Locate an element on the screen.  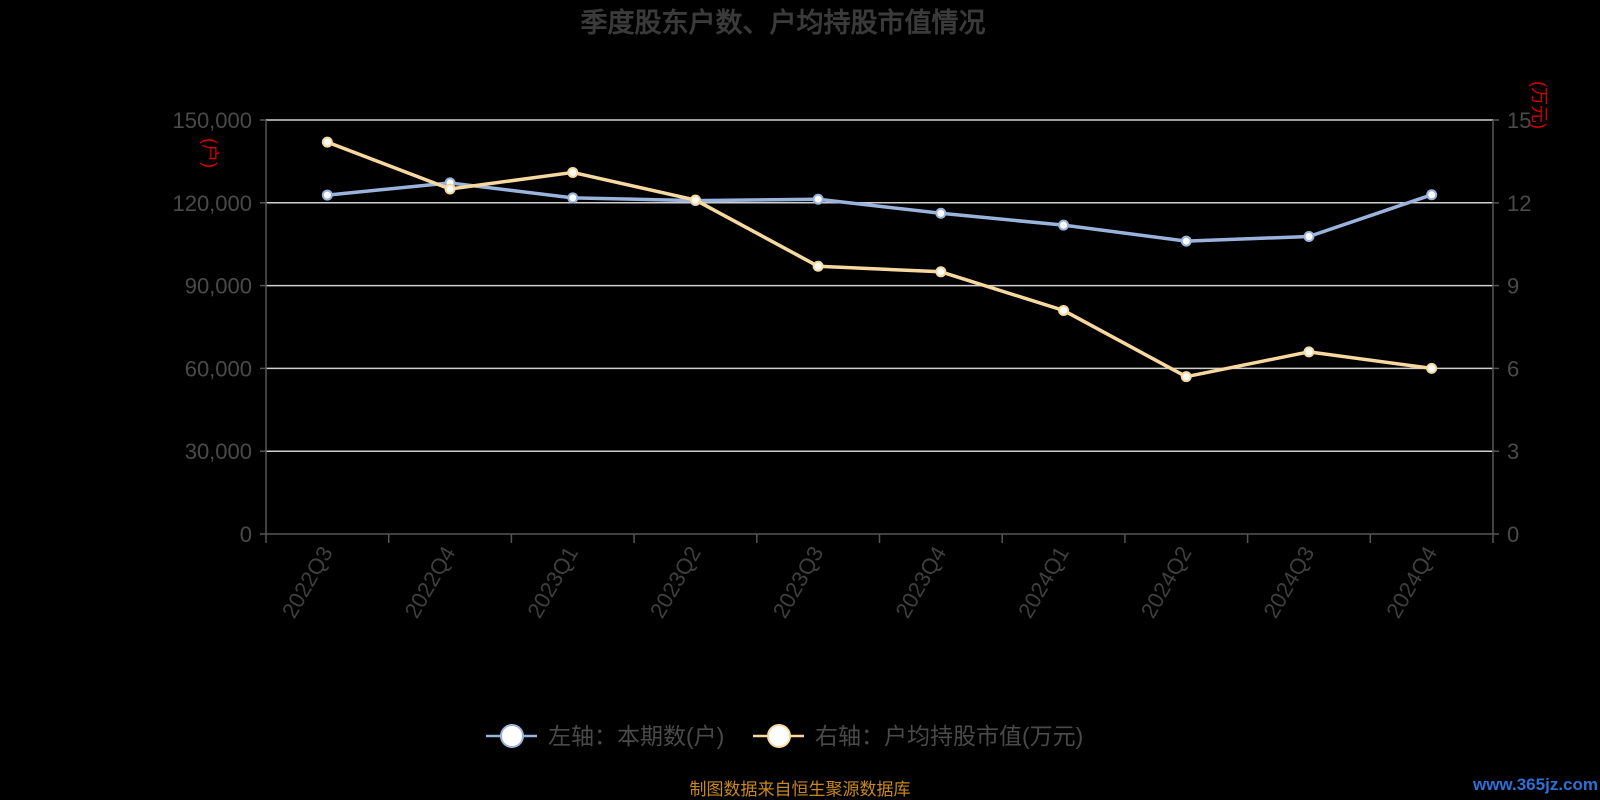
right-tick-label: 12 is located at coordinates (1519, 203).